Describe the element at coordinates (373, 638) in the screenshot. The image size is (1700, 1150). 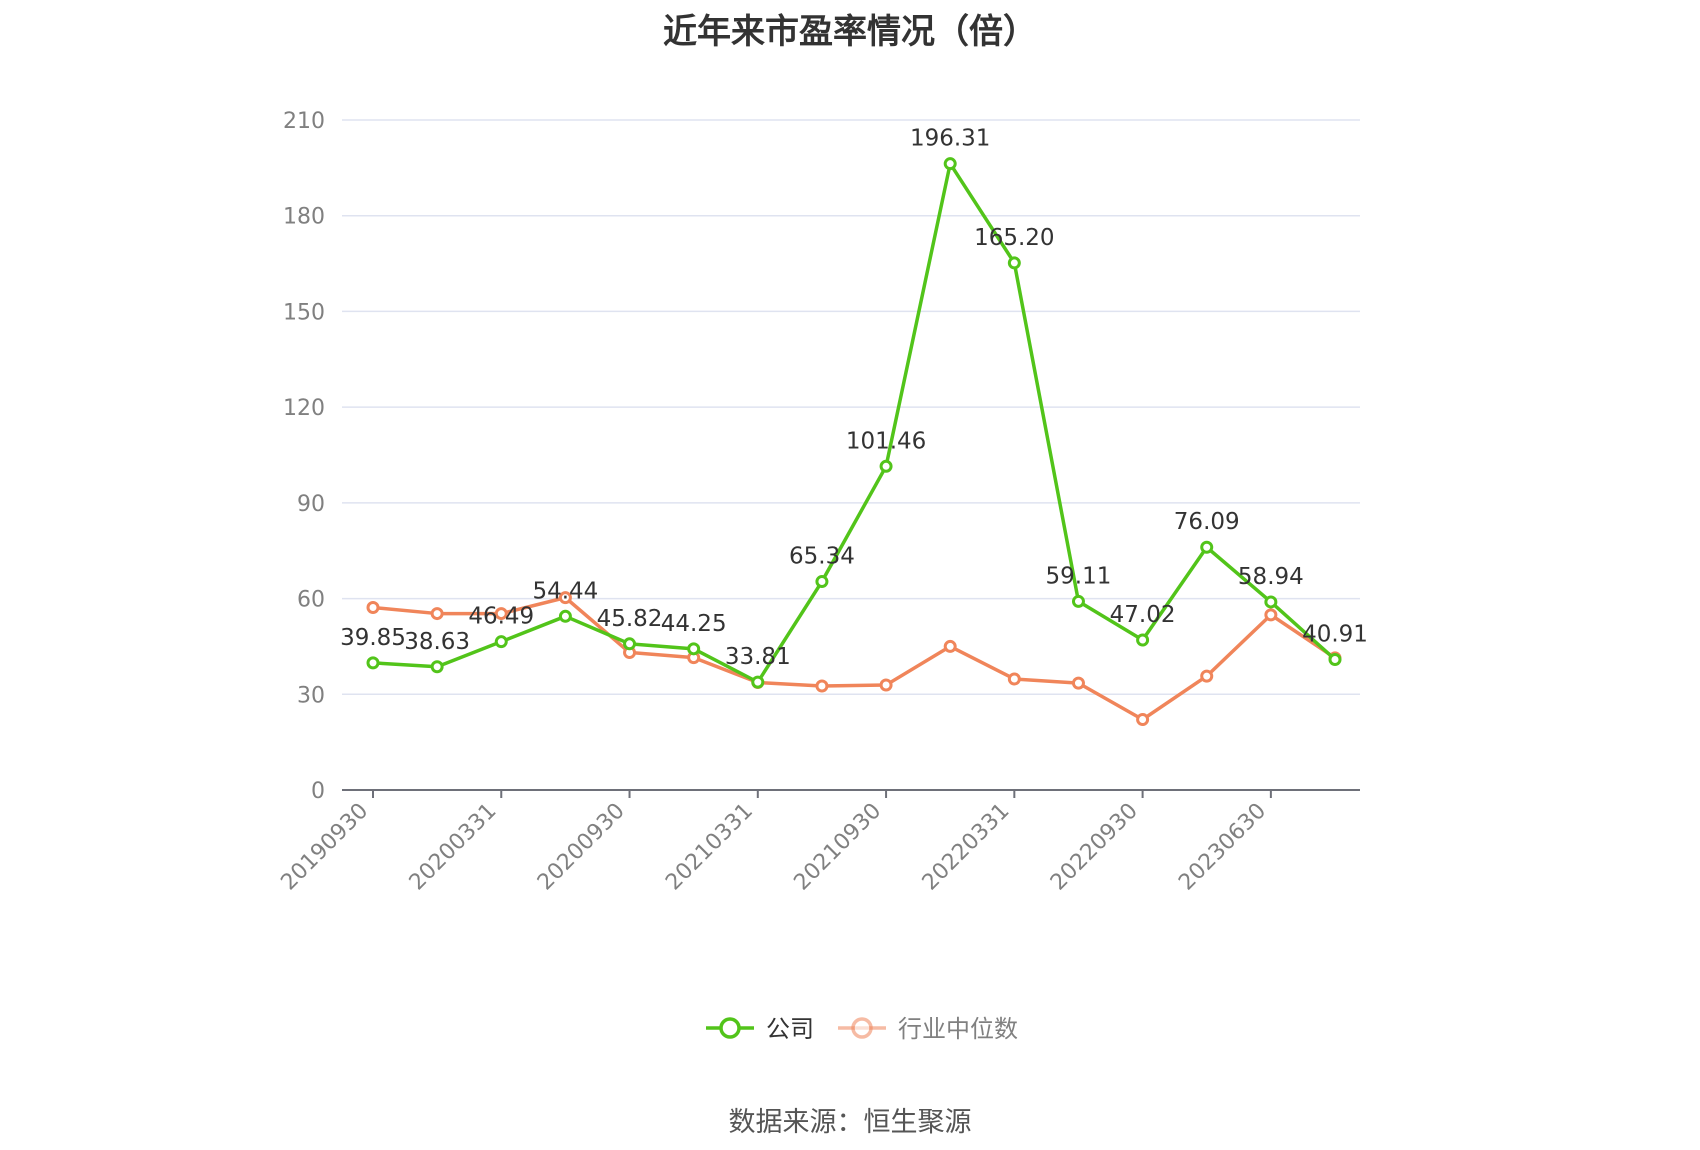
I see `data-label: 39.85` at that location.